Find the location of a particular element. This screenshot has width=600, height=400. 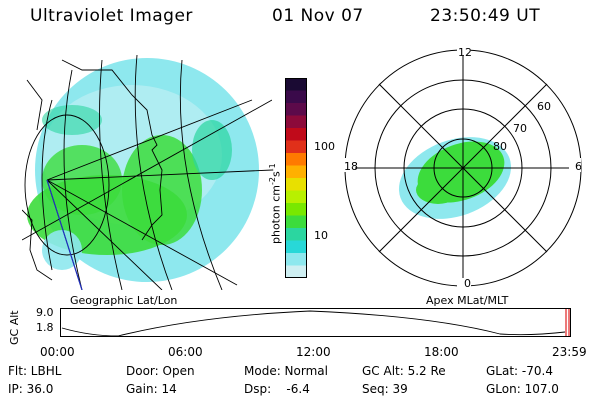

colorbar-label-main: photon cm is located at coordinates (276, 214).